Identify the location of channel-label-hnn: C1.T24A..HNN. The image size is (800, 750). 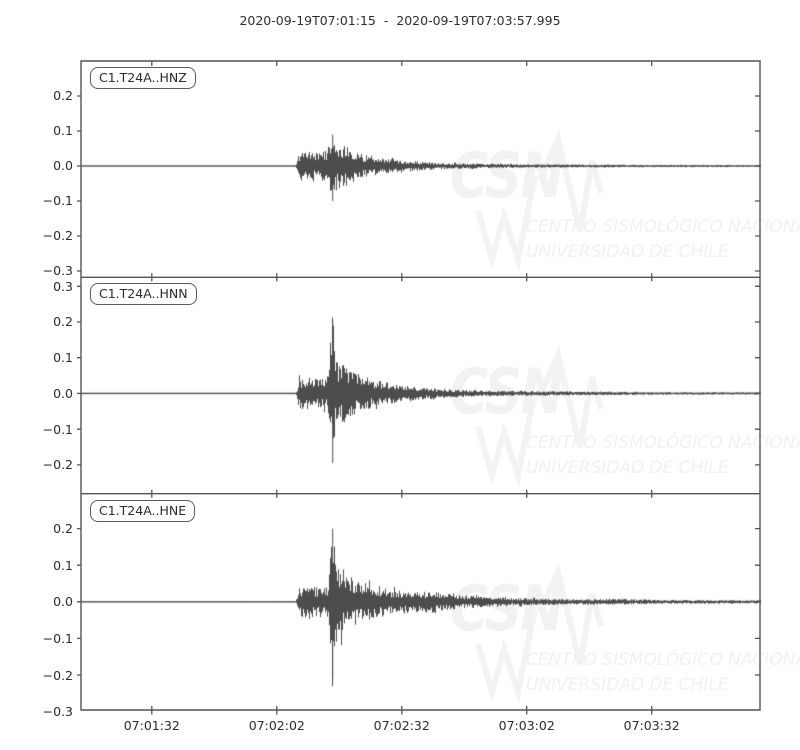
(143, 294).